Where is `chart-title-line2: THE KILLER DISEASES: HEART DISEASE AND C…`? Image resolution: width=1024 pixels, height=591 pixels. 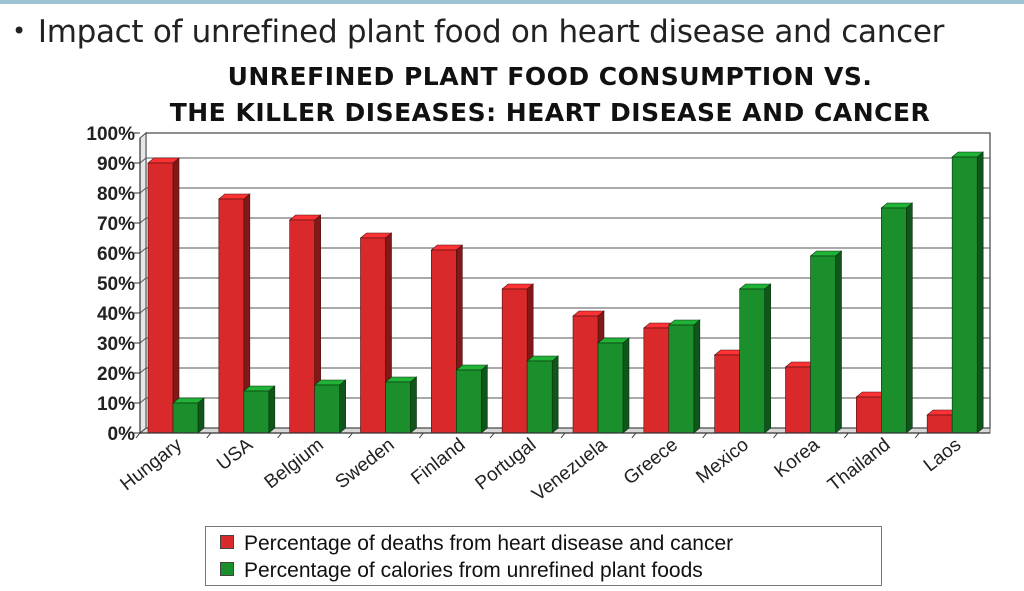
chart-title-line2: THE KILLER DISEASES: HEART DISEASE AND C… is located at coordinates (550, 112).